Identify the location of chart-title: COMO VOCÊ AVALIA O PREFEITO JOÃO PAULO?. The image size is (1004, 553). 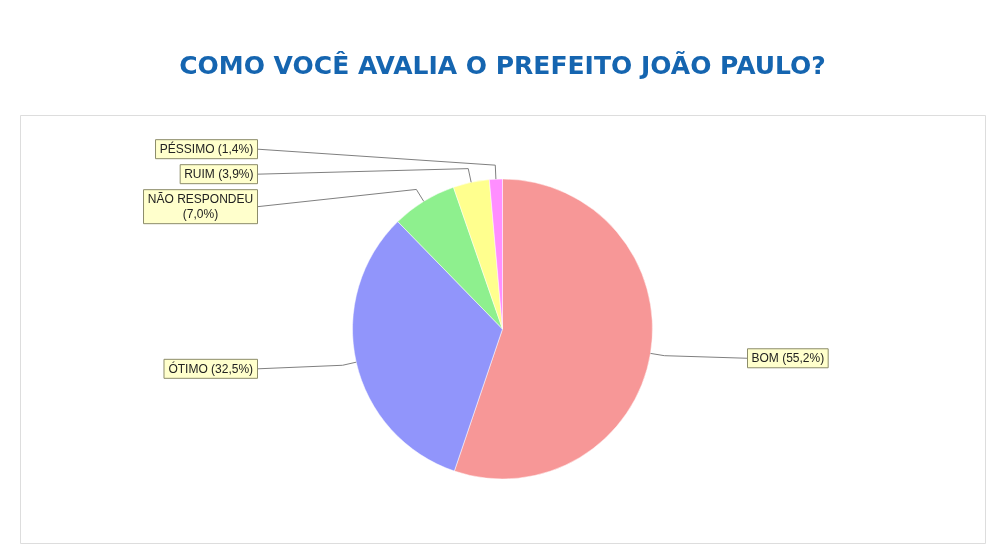
(502, 65).